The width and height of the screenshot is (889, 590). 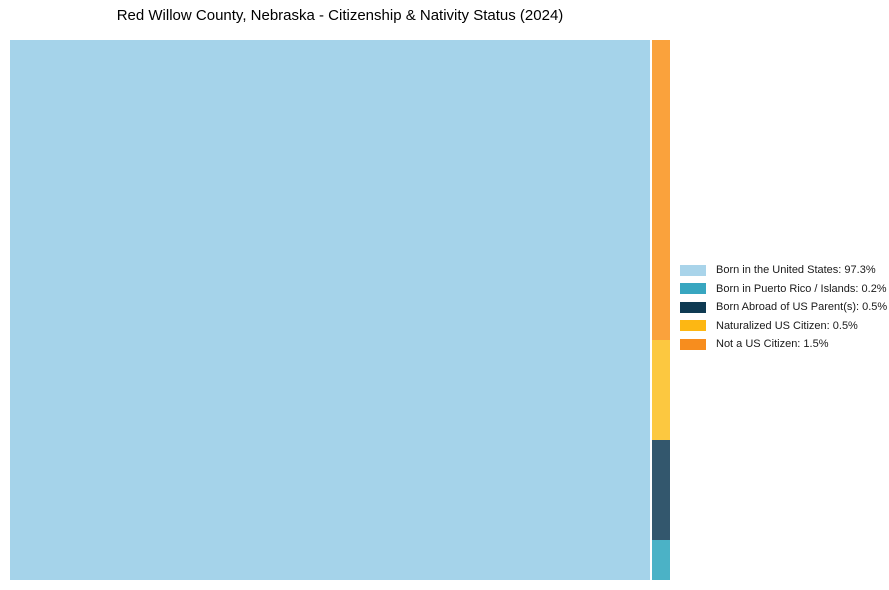 What do you see at coordinates (661, 390) in the screenshot?
I see `treemap-rect-naturalized-us-citizen` at bounding box center [661, 390].